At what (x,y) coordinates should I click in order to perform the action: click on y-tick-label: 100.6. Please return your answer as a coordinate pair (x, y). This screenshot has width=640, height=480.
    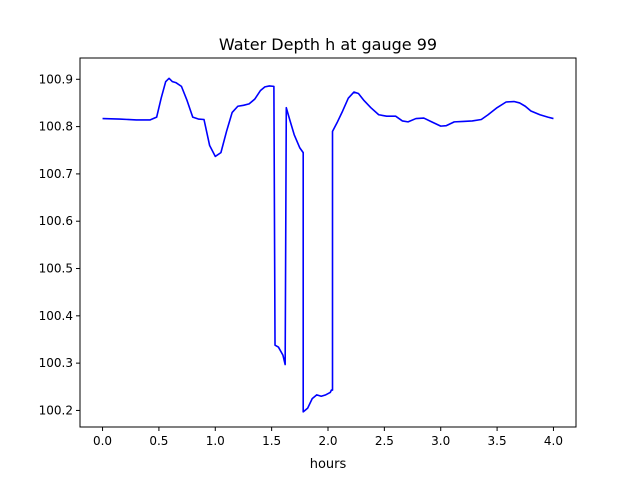
    Looking at the image, I should click on (56, 221).